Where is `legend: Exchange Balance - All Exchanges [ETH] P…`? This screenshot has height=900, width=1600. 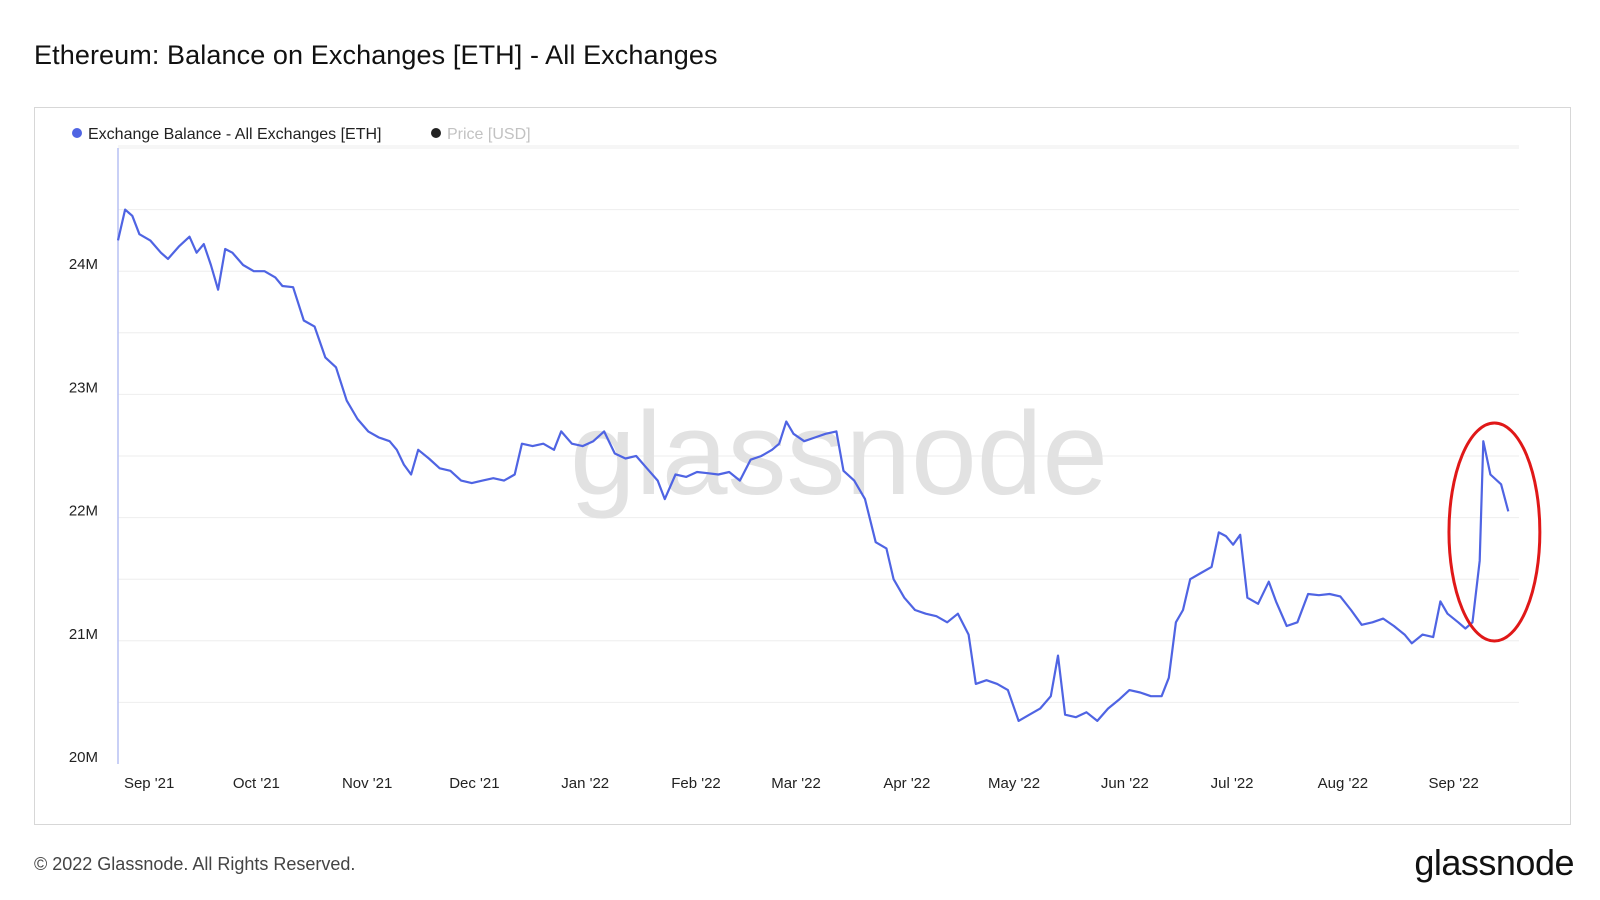
legend: Exchange Balance - All Exchanges [ETH] P… is located at coordinates (301, 134).